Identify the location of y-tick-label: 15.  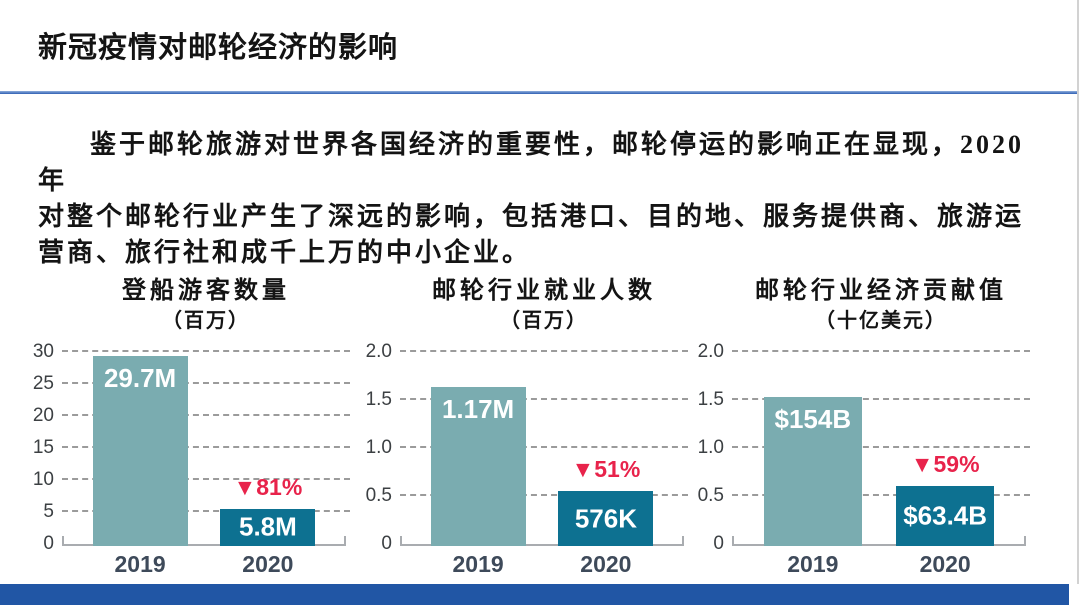
(43, 447).